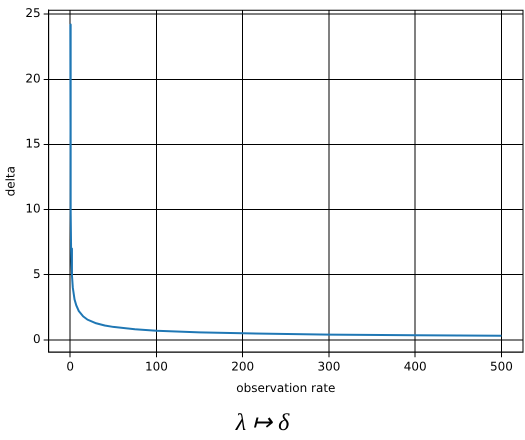  I want to click on x-tick-label: 500, so click(501, 367).